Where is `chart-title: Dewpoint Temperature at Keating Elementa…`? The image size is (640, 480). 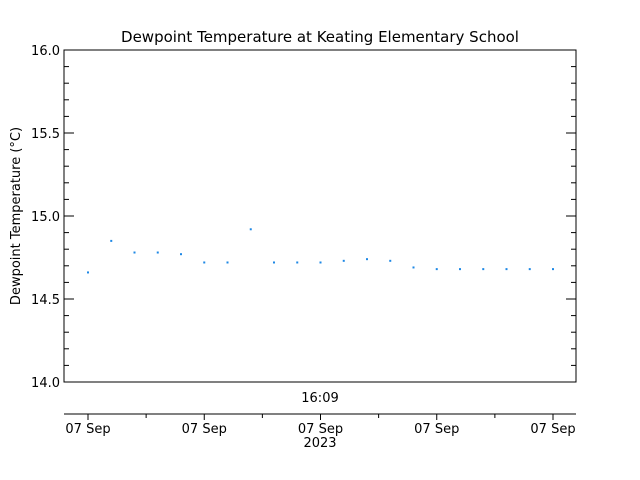 chart-title: Dewpoint Temperature at Keating Elementa… is located at coordinates (320, 37).